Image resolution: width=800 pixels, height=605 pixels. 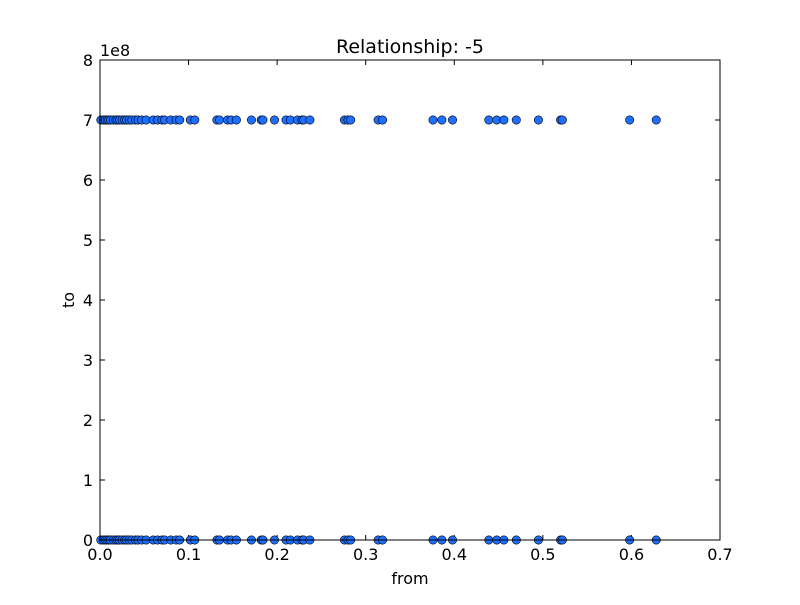 I want to click on y-tick-label: 5, so click(x=88, y=240).